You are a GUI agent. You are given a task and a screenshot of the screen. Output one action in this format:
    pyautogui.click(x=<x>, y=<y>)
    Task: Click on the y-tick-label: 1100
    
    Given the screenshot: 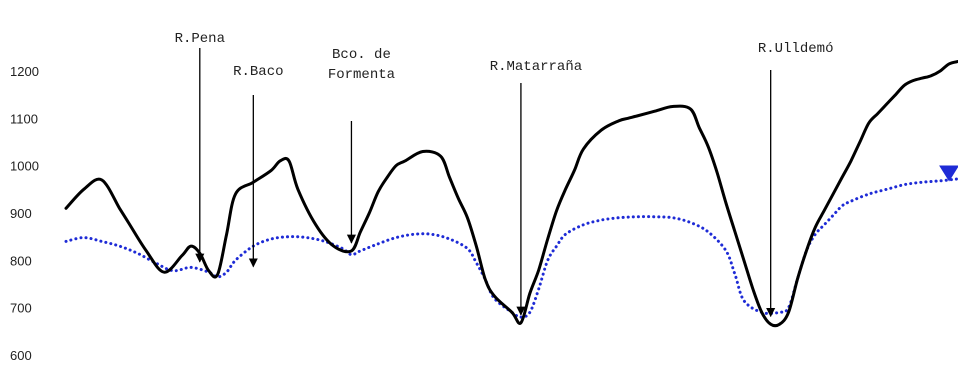 What is the action you would take?
    pyautogui.click(x=24, y=118)
    